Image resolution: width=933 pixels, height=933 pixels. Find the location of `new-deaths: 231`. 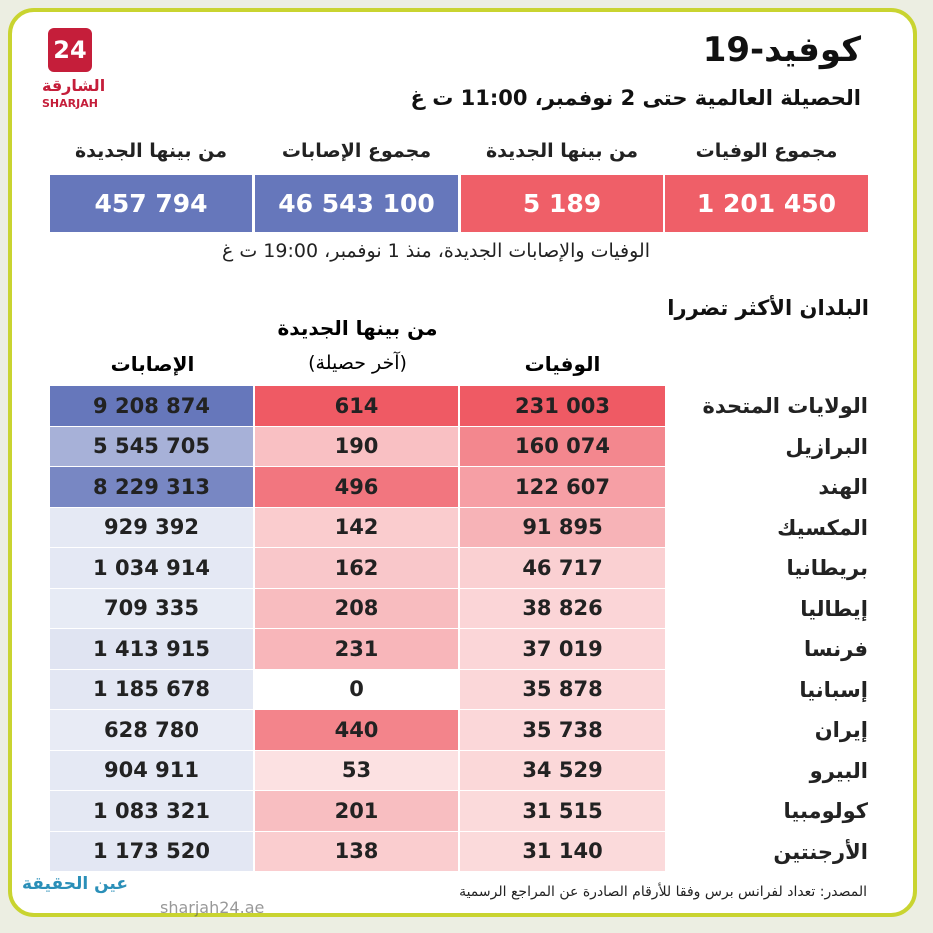

new-deaths: 231 is located at coordinates (356, 649).